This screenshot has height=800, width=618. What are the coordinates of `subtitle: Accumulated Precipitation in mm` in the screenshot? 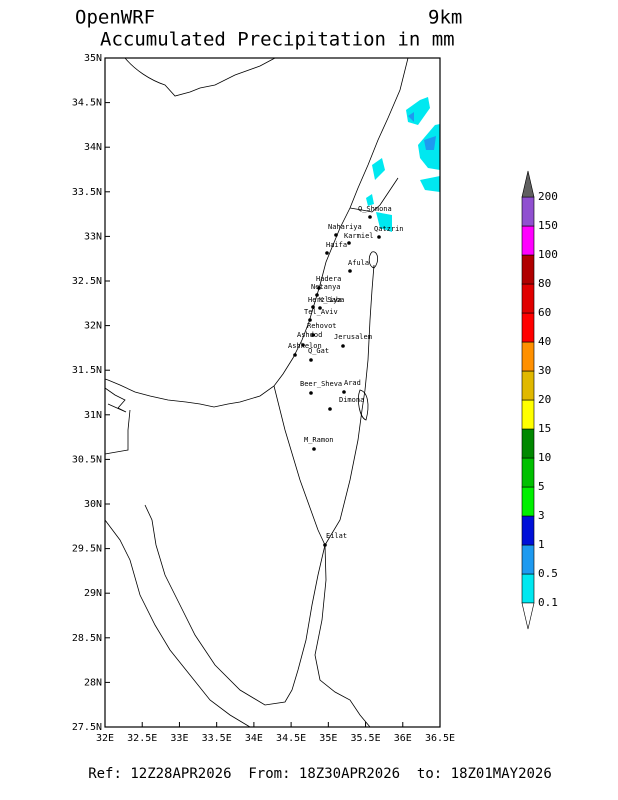 It's located at (277, 40).